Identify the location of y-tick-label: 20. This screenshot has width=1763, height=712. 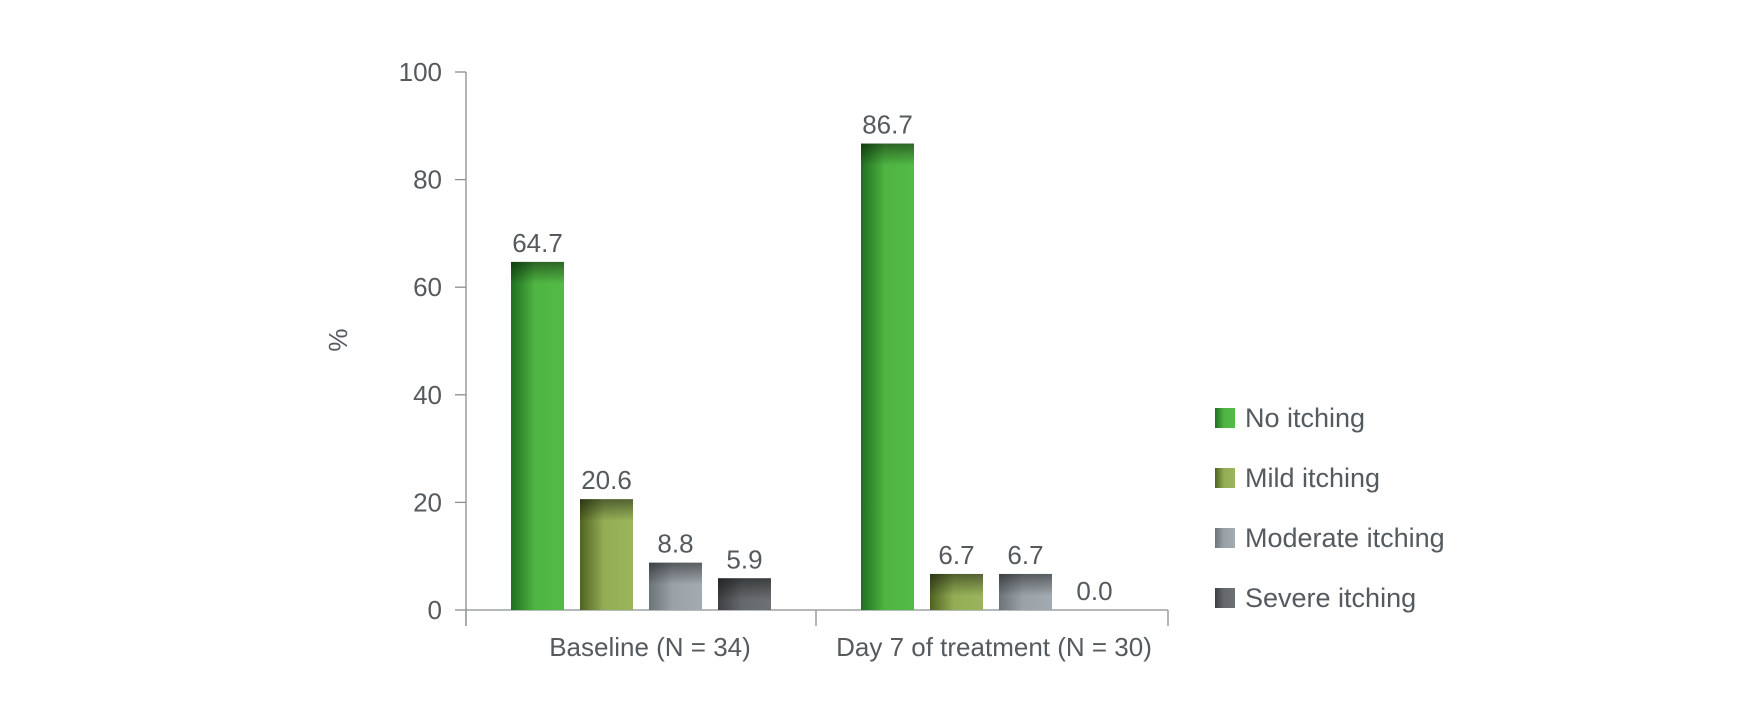
(427, 502).